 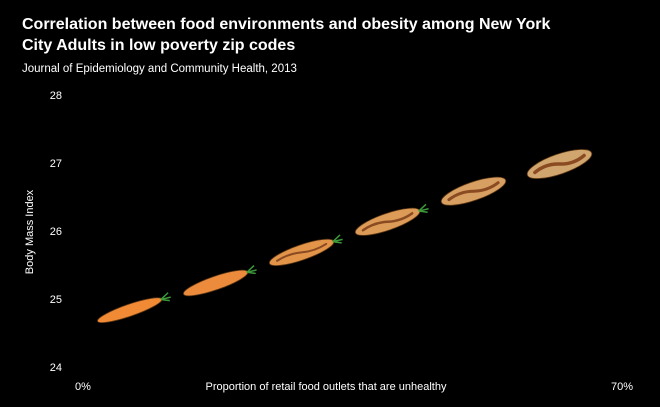 What do you see at coordinates (56, 164) in the screenshot?
I see `y-tick-label: 27` at bounding box center [56, 164].